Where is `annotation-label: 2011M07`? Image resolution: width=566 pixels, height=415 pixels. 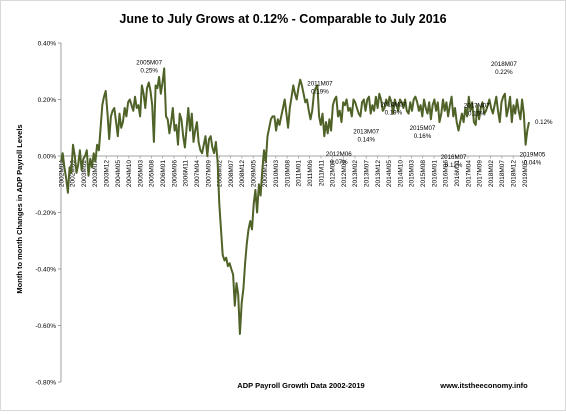 annotation-label: 2011M07 is located at coordinates (320, 83).